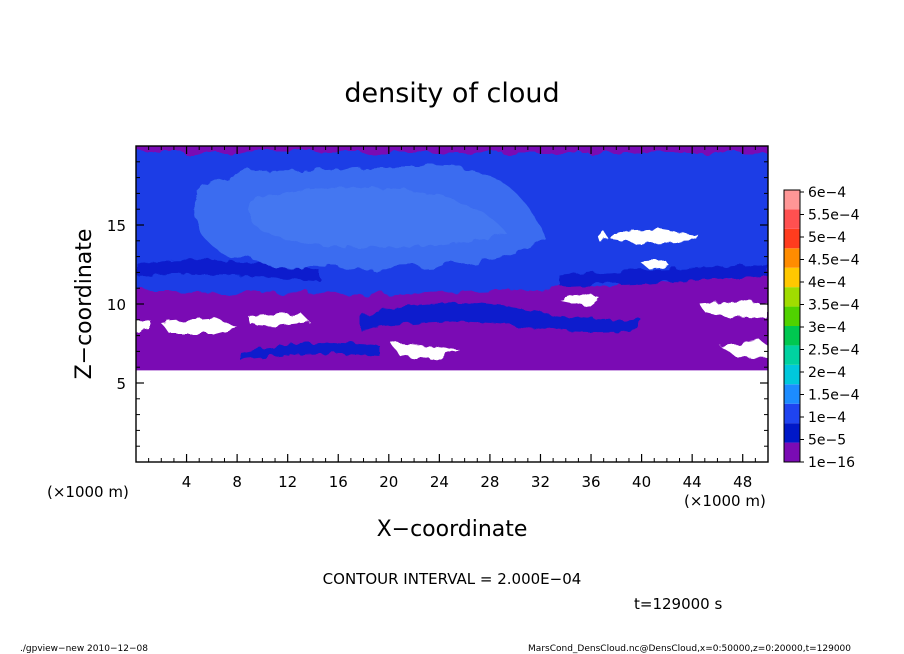 Image resolution: width=904 pixels, height=654 pixels. Describe the element at coordinates (540, 482) in the screenshot. I see `x-tick-label: 32` at that location.